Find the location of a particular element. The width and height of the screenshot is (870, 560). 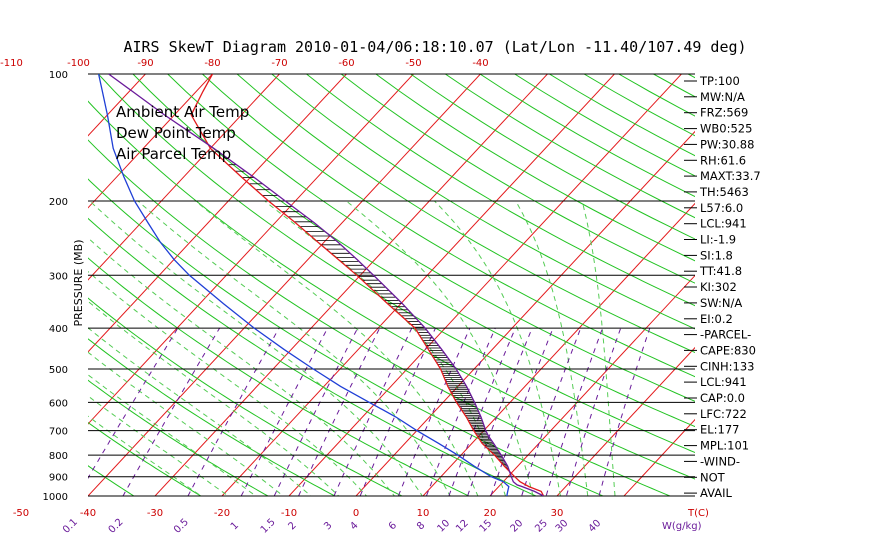

index-item: PW:30.88 is located at coordinates (727, 144).